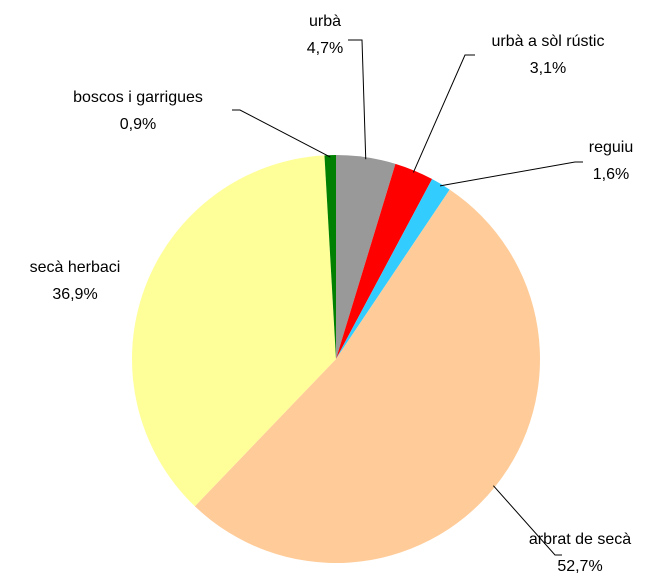 Image resolution: width=666 pixels, height=581 pixels. Describe the element at coordinates (611, 147) in the screenshot. I see `slice-label: reguiu` at that location.